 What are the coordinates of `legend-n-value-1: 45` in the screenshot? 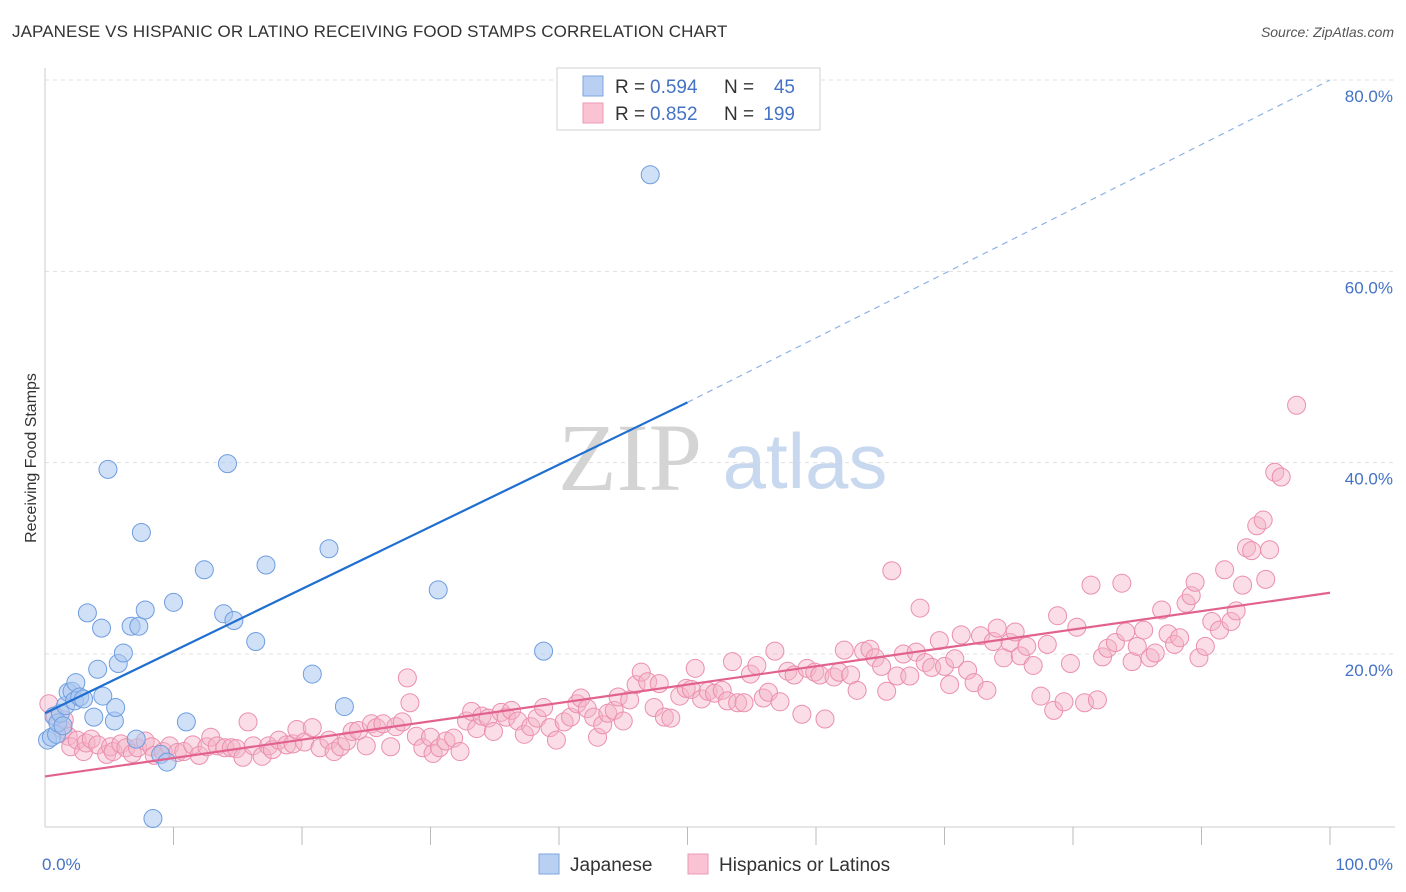 It's located at (784, 87).